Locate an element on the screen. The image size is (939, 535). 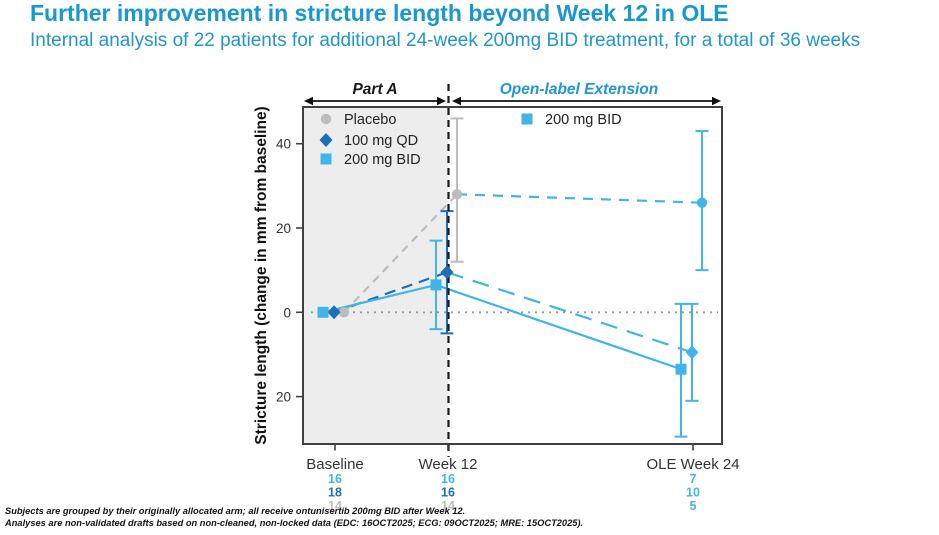
ole-legend-label: 200 mg BID is located at coordinates (583, 120).